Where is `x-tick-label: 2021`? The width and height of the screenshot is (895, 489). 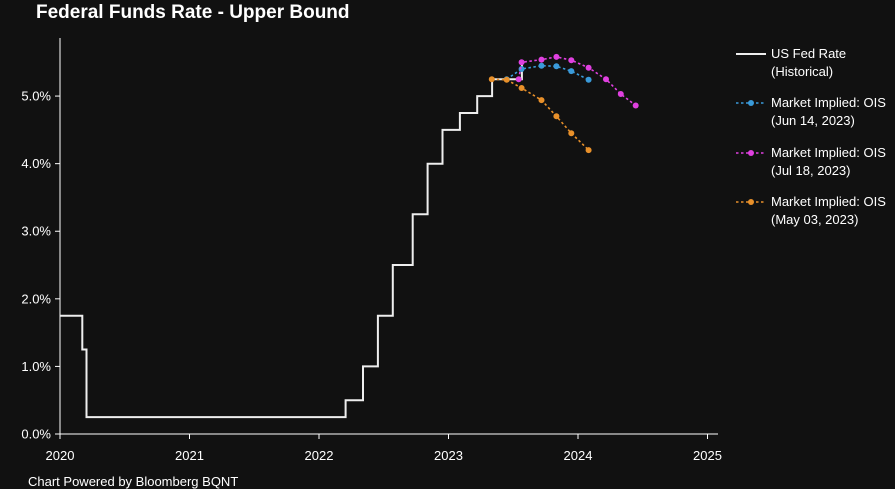 x-tick-label: 2021 is located at coordinates (189, 455).